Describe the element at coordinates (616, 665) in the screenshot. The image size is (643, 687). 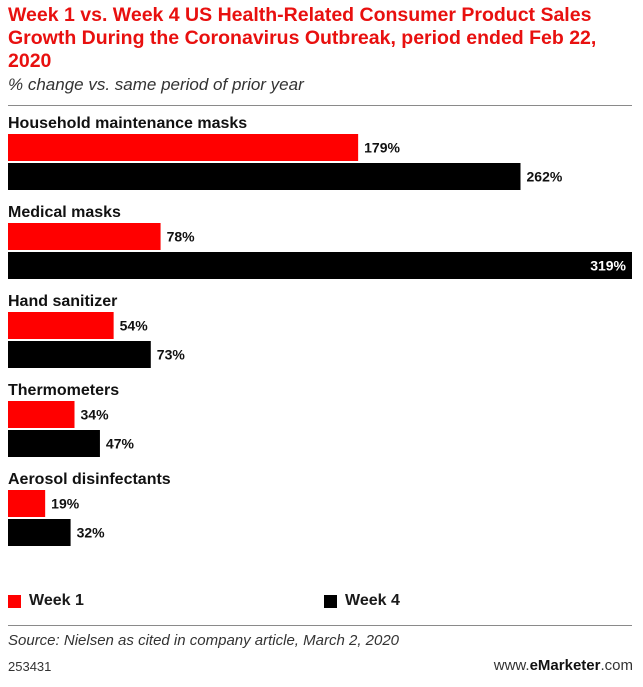
I see `brand-suffix: .com` at that location.